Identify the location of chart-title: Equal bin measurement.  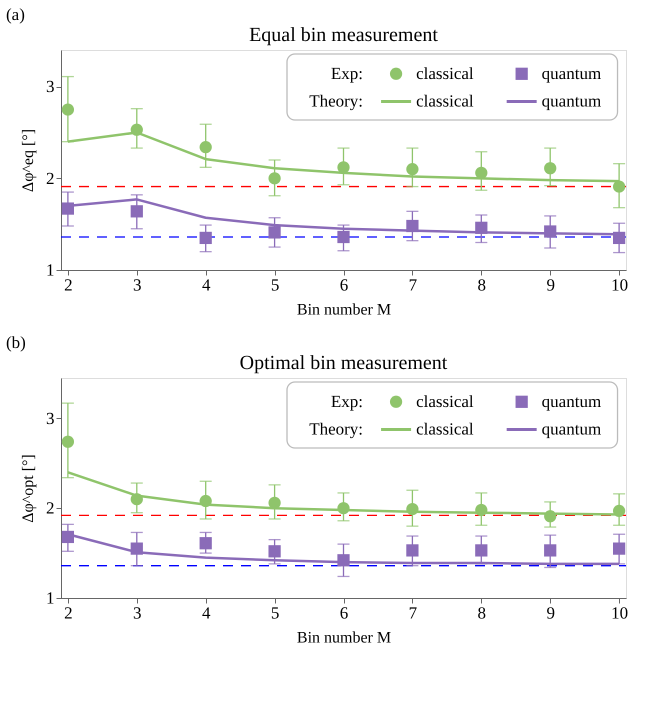
(343, 35).